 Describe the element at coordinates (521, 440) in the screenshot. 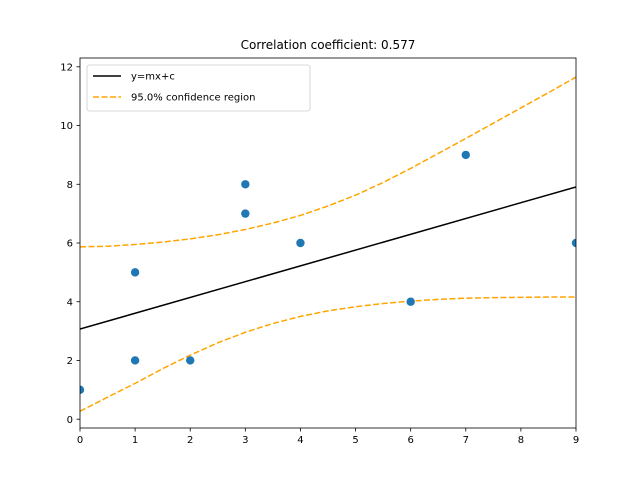

I see `x-tick-label: 8` at that location.